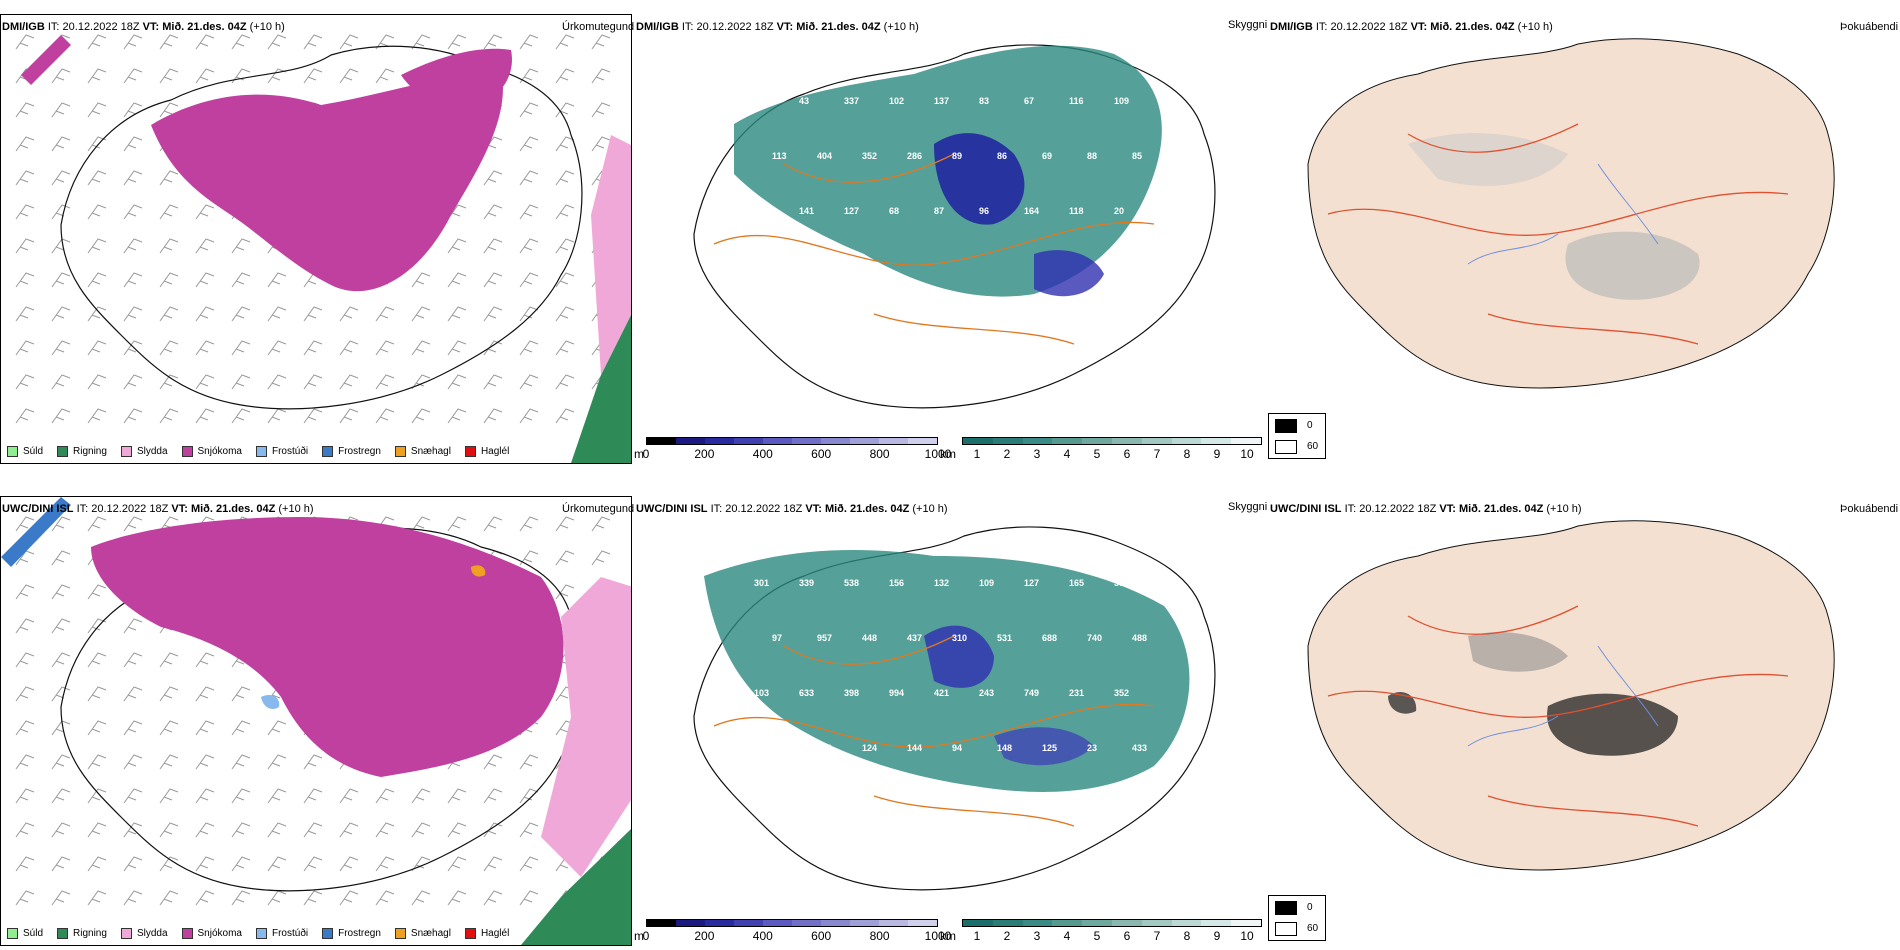  Describe the element at coordinates (1007, 936) in the screenshot. I see `colorbar-tick-label: 2` at that location.